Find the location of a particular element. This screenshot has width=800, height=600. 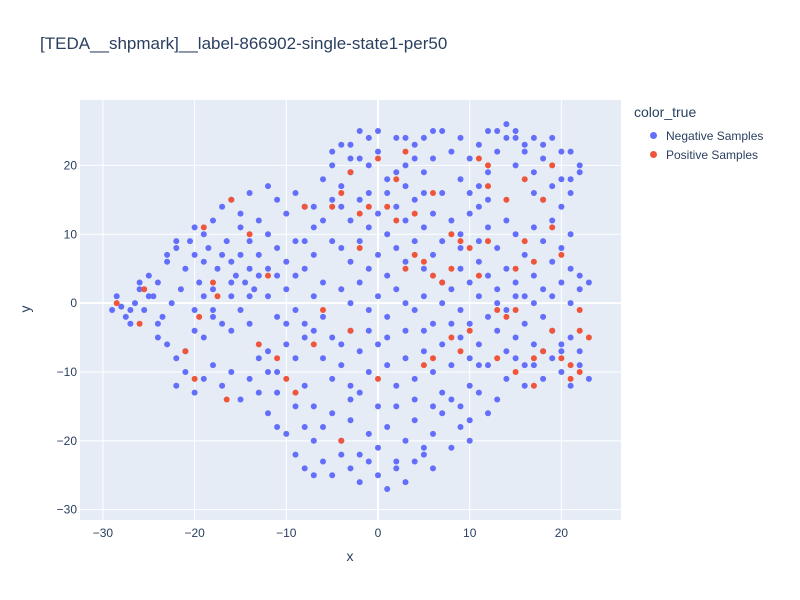

x-tick-label: −10 is located at coordinates (286, 533).